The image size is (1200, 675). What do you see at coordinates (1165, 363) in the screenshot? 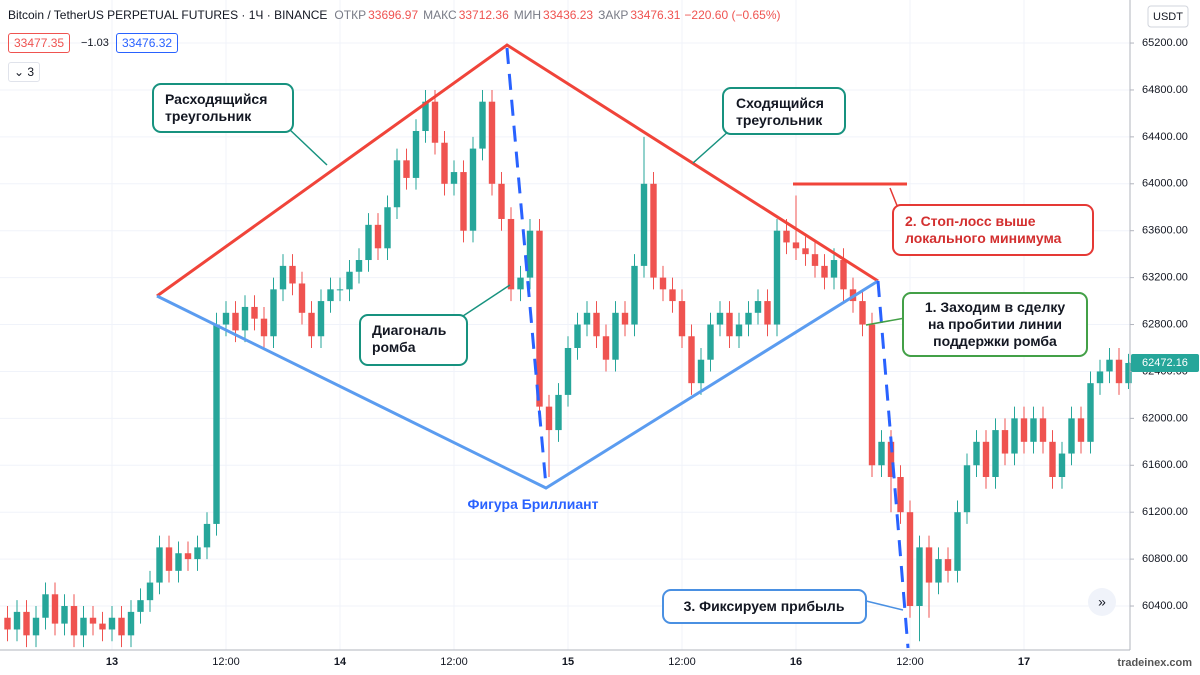
I see `last-price-label: 62472.16` at bounding box center [1165, 363].